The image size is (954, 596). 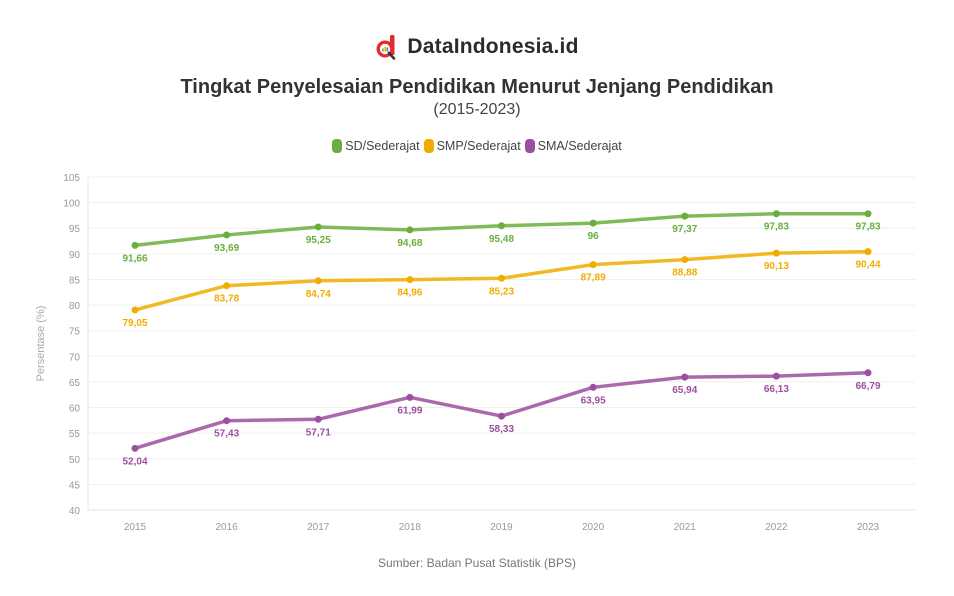 What do you see at coordinates (684, 229) in the screenshot?
I see `data-label: 97,37` at bounding box center [684, 229].